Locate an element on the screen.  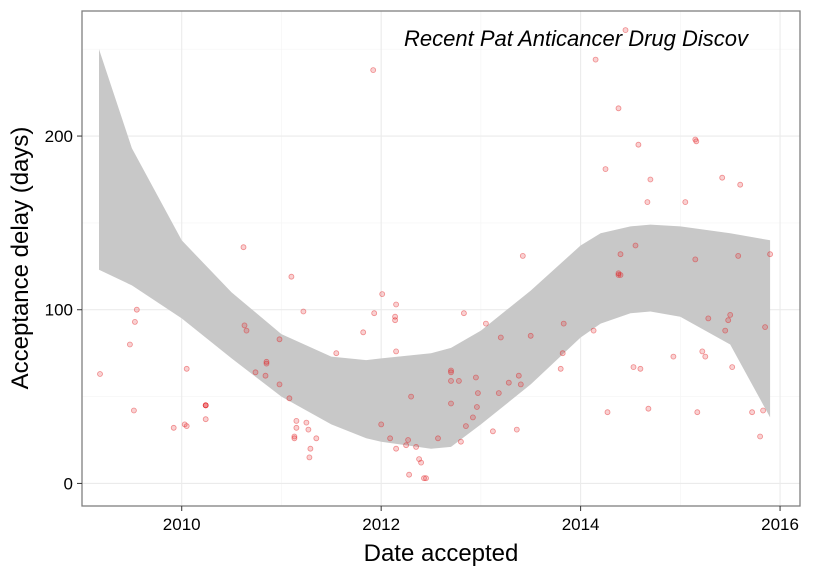
x-axis-title: Date accepted is located at coordinates (441, 553).